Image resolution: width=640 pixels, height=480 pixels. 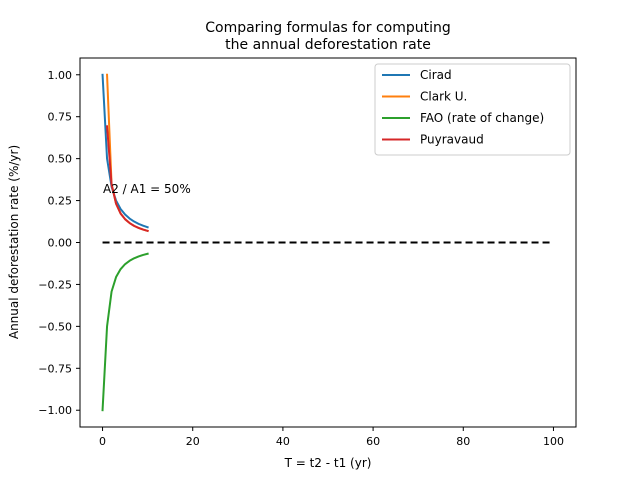 What do you see at coordinates (102, 441) in the screenshot?
I see `x-tick-label: 0` at bounding box center [102, 441].